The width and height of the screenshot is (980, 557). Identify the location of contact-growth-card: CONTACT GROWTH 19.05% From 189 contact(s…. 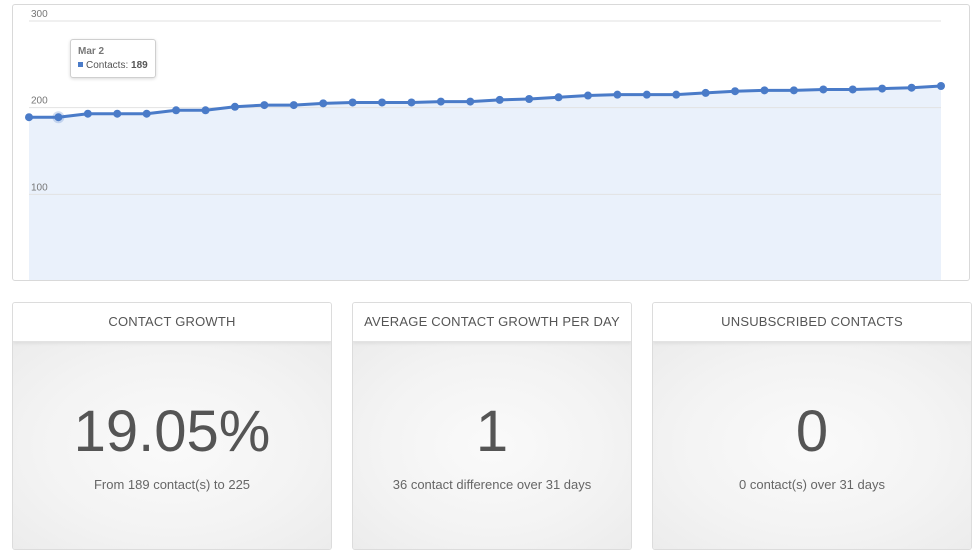
(172, 426).